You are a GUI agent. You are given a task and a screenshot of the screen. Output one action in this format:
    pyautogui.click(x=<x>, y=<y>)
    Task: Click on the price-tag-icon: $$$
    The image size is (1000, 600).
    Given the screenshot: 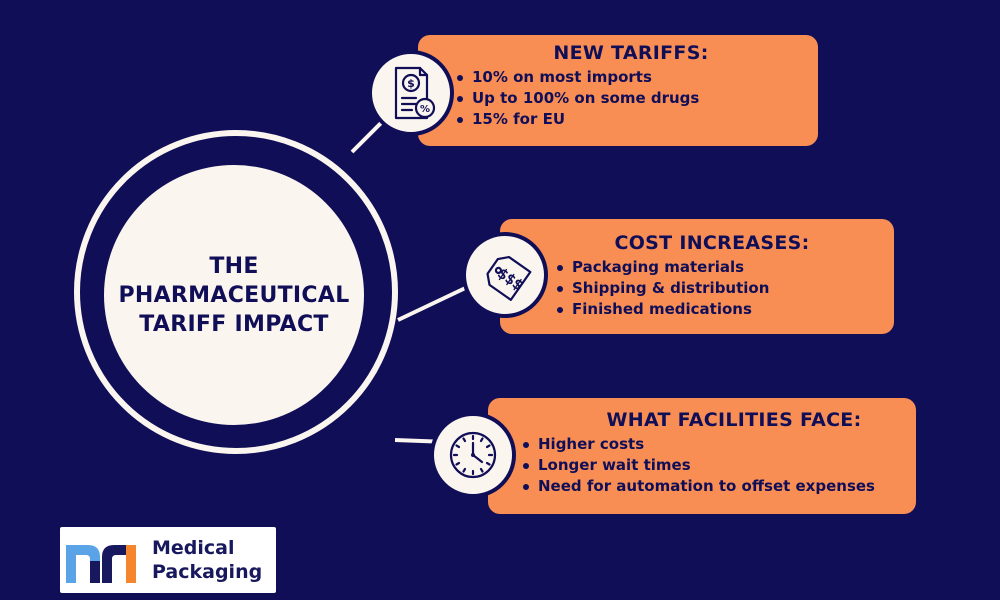 What is the action you would take?
    pyautogui.click(x=509, y=278)
    